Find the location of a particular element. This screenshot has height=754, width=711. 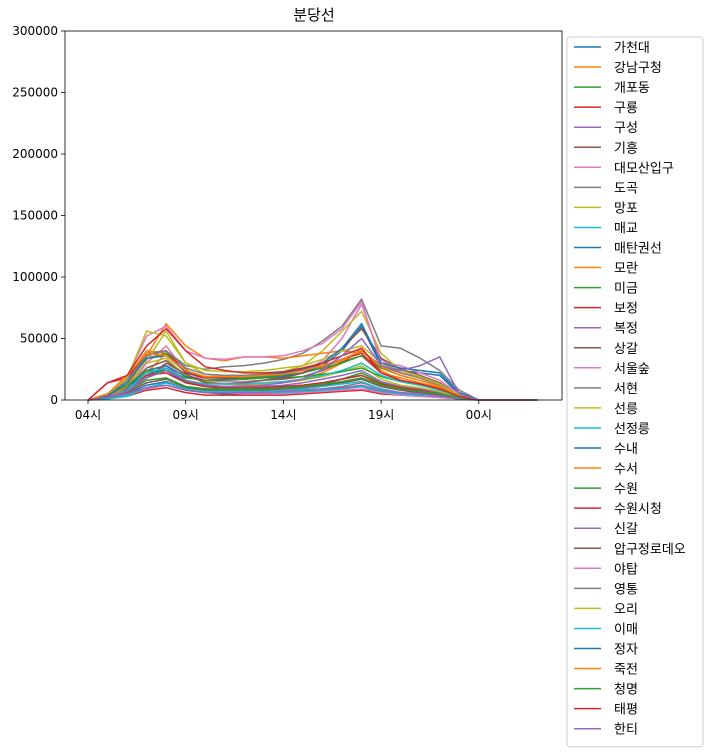

legend-label: 가천대 is located at coordinates (632, 48).